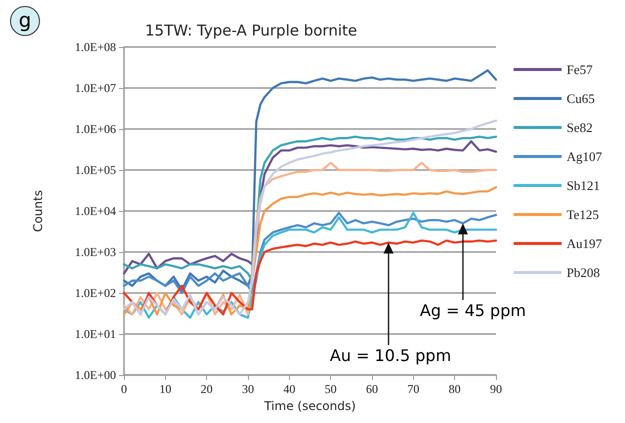  What do you see at coordinates (496, 389) in the screenshot?
I see `x-tick-label: 90` at bounding box center [496, 389].